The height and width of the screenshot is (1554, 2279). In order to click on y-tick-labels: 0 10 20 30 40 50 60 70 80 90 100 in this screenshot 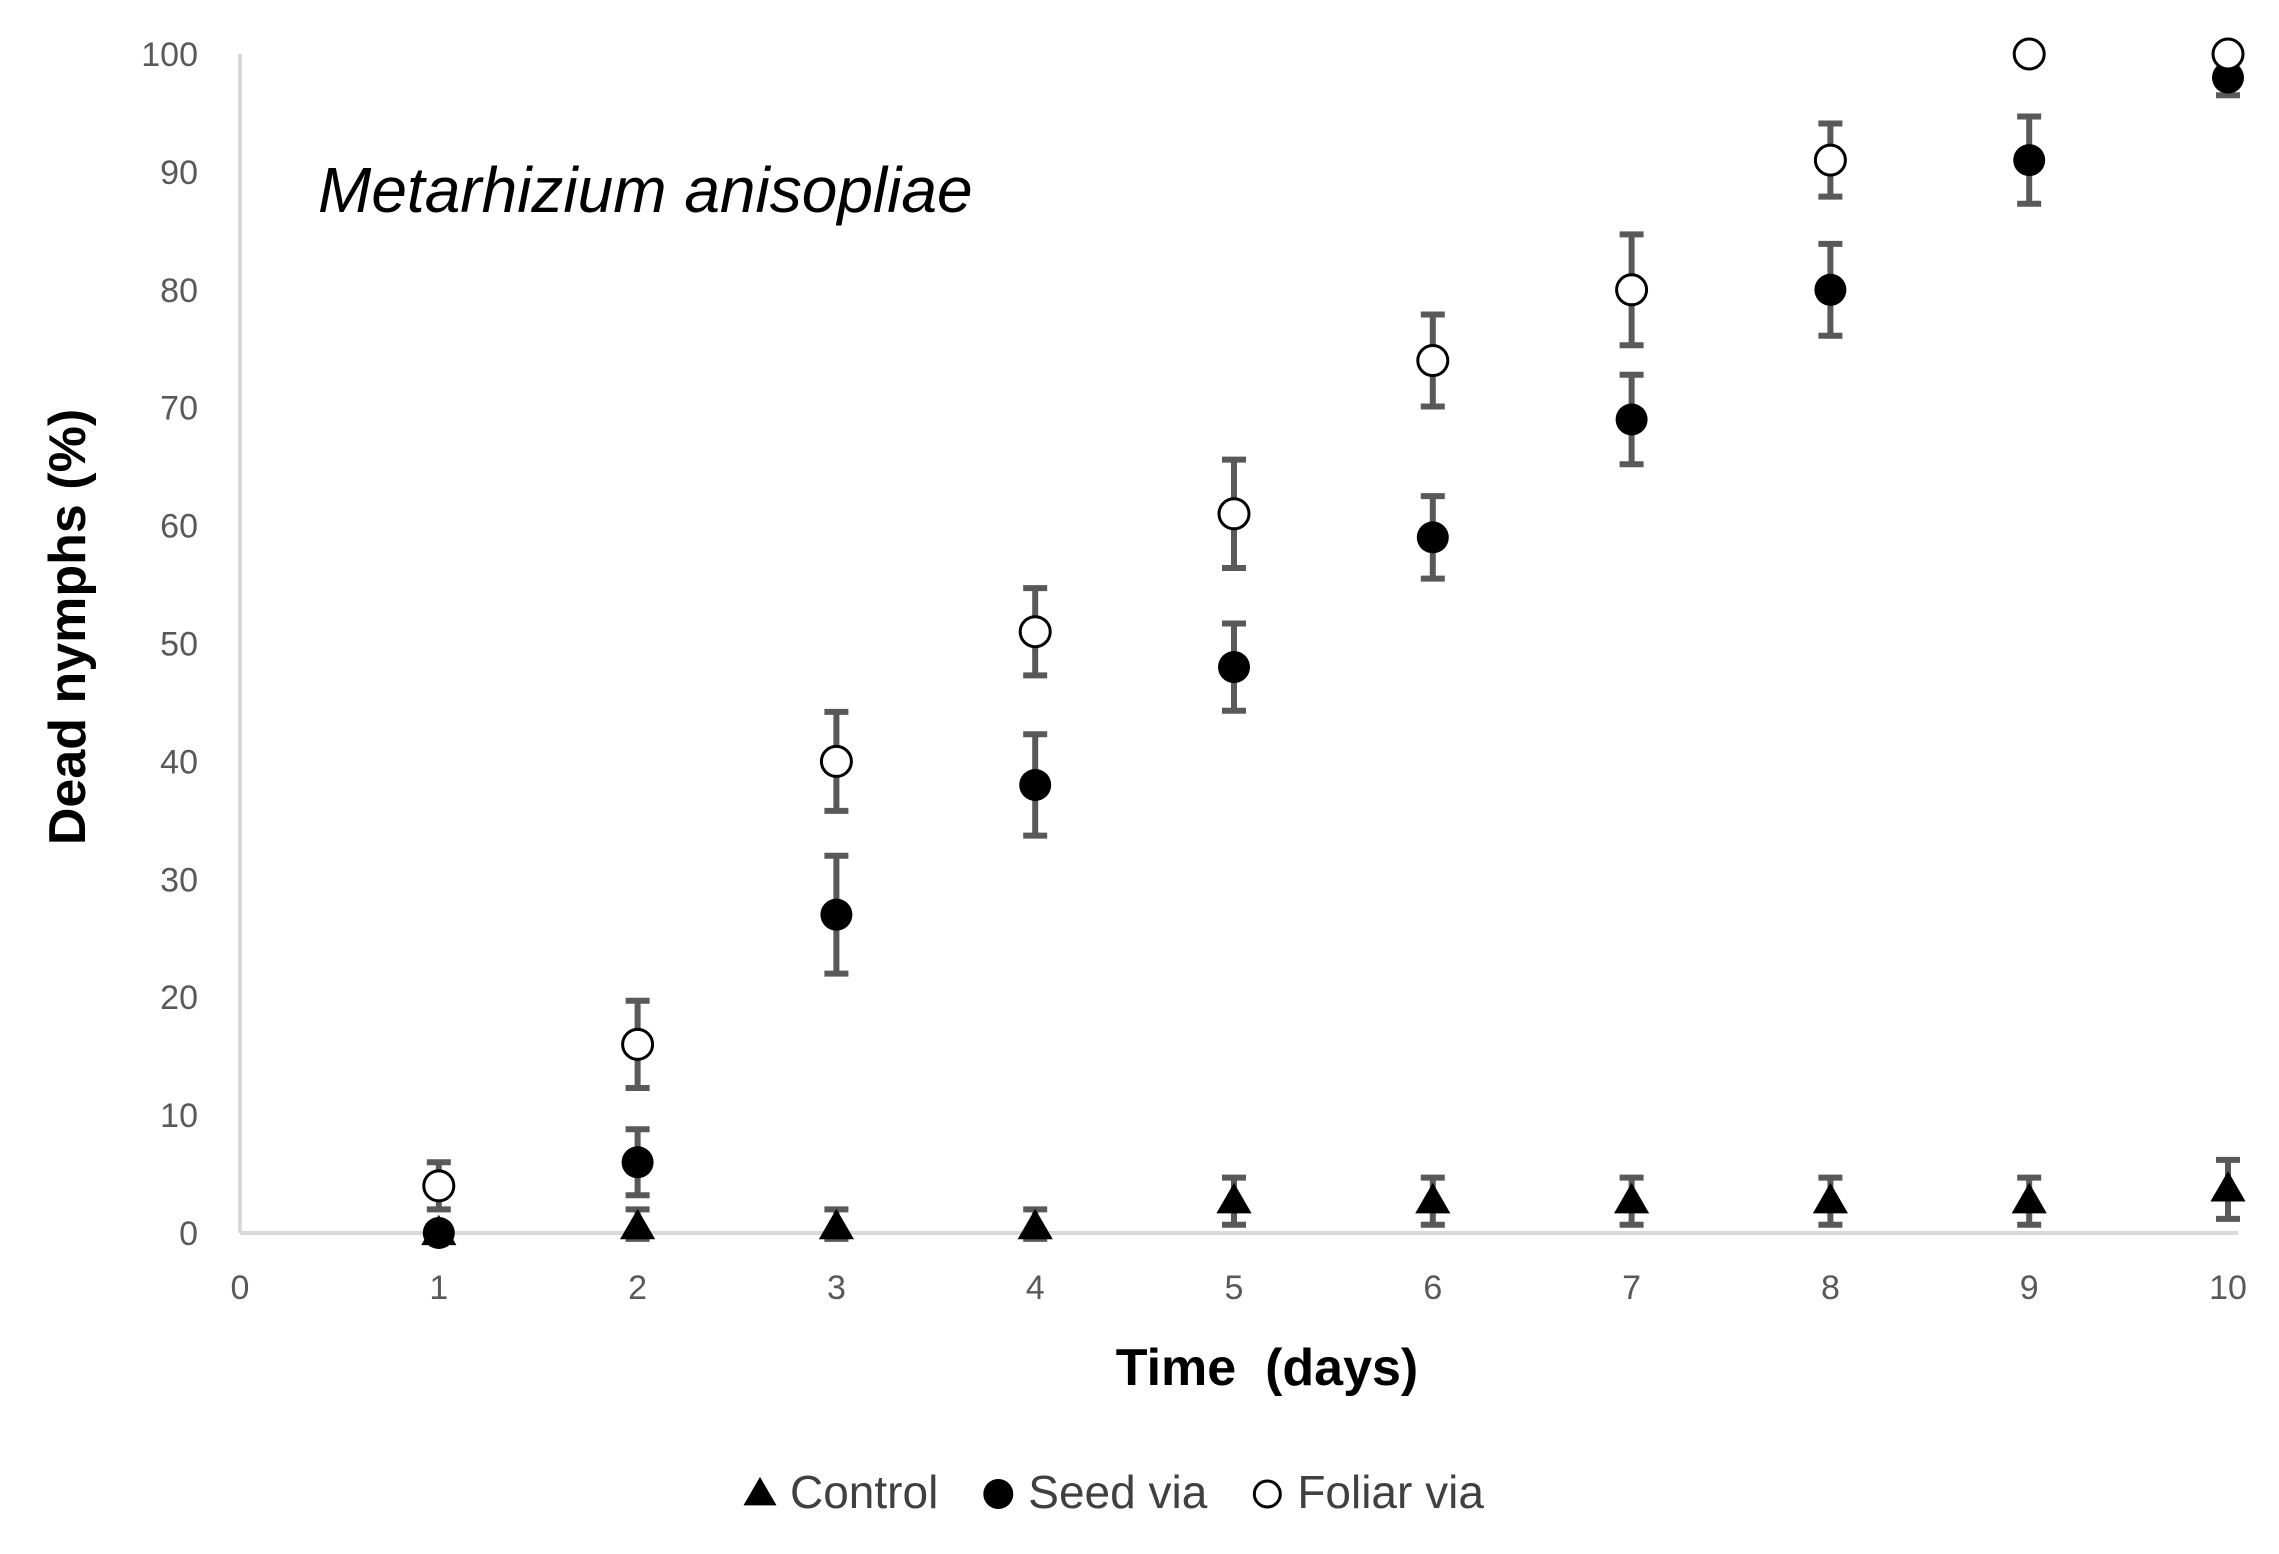, I will do `click(169, 644)`.